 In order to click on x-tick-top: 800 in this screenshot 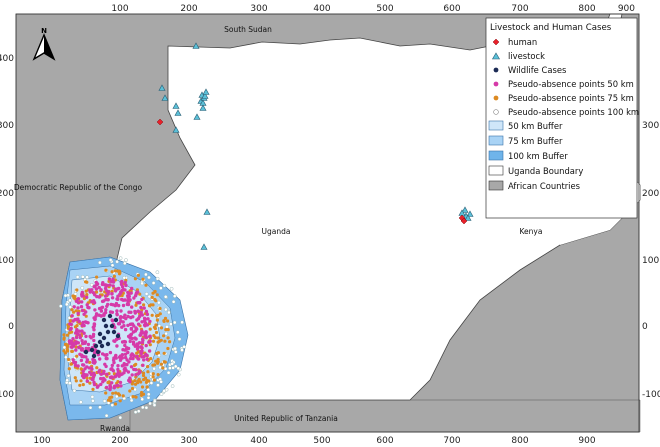, I will do `click(586, 9)`.